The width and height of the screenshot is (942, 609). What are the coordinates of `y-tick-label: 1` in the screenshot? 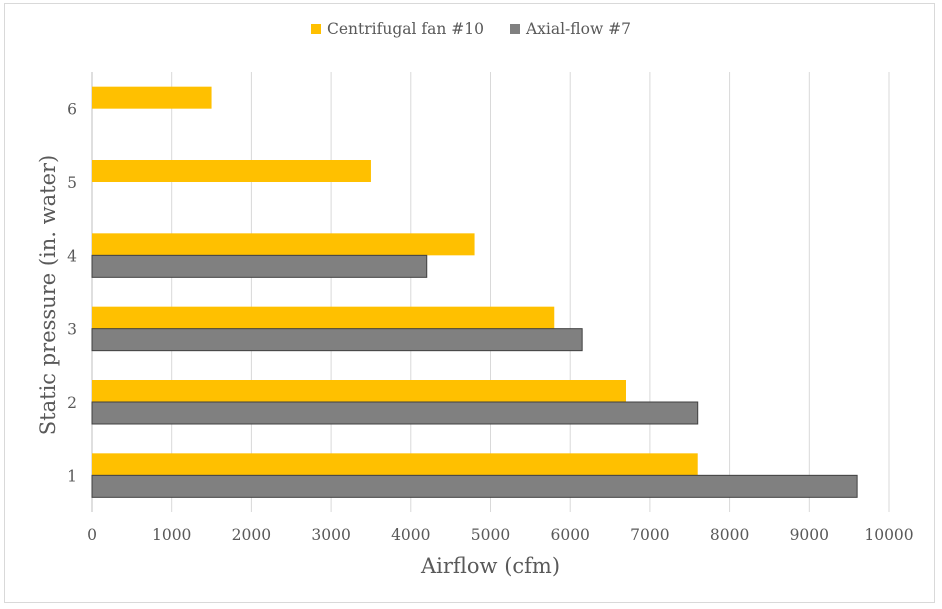 It's located at (72, 476).